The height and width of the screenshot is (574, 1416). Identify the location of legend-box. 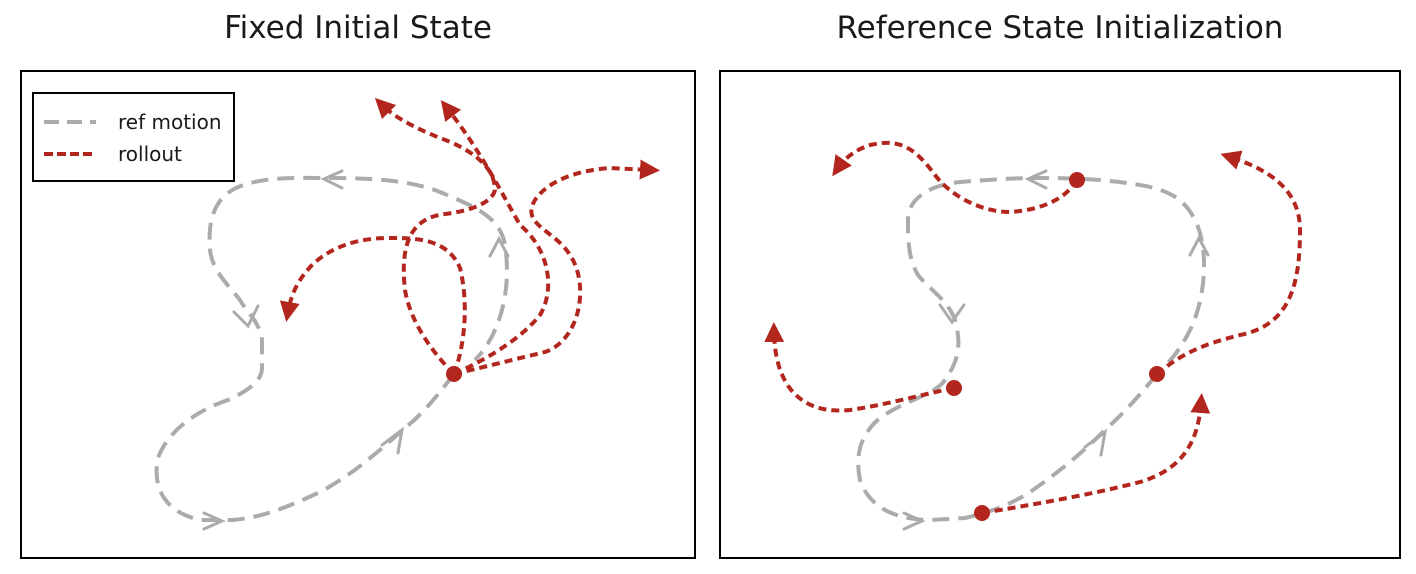
(133, 137).